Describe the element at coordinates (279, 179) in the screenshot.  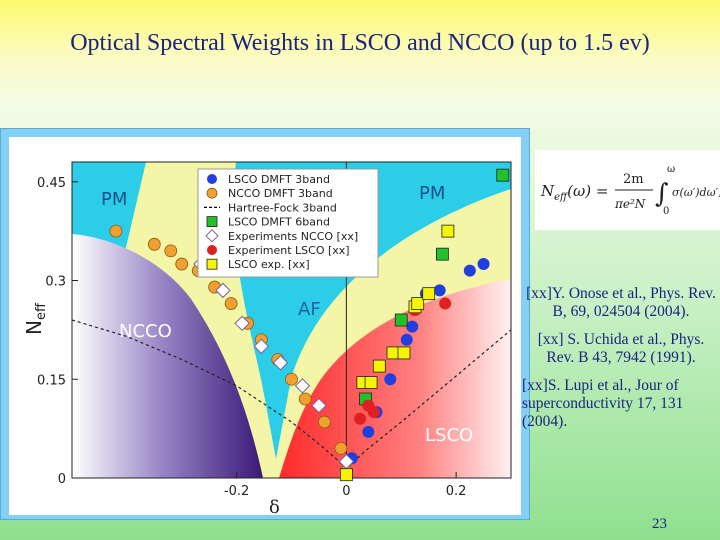
I see `legend-label: LSCO DMFT 3band` at that location.